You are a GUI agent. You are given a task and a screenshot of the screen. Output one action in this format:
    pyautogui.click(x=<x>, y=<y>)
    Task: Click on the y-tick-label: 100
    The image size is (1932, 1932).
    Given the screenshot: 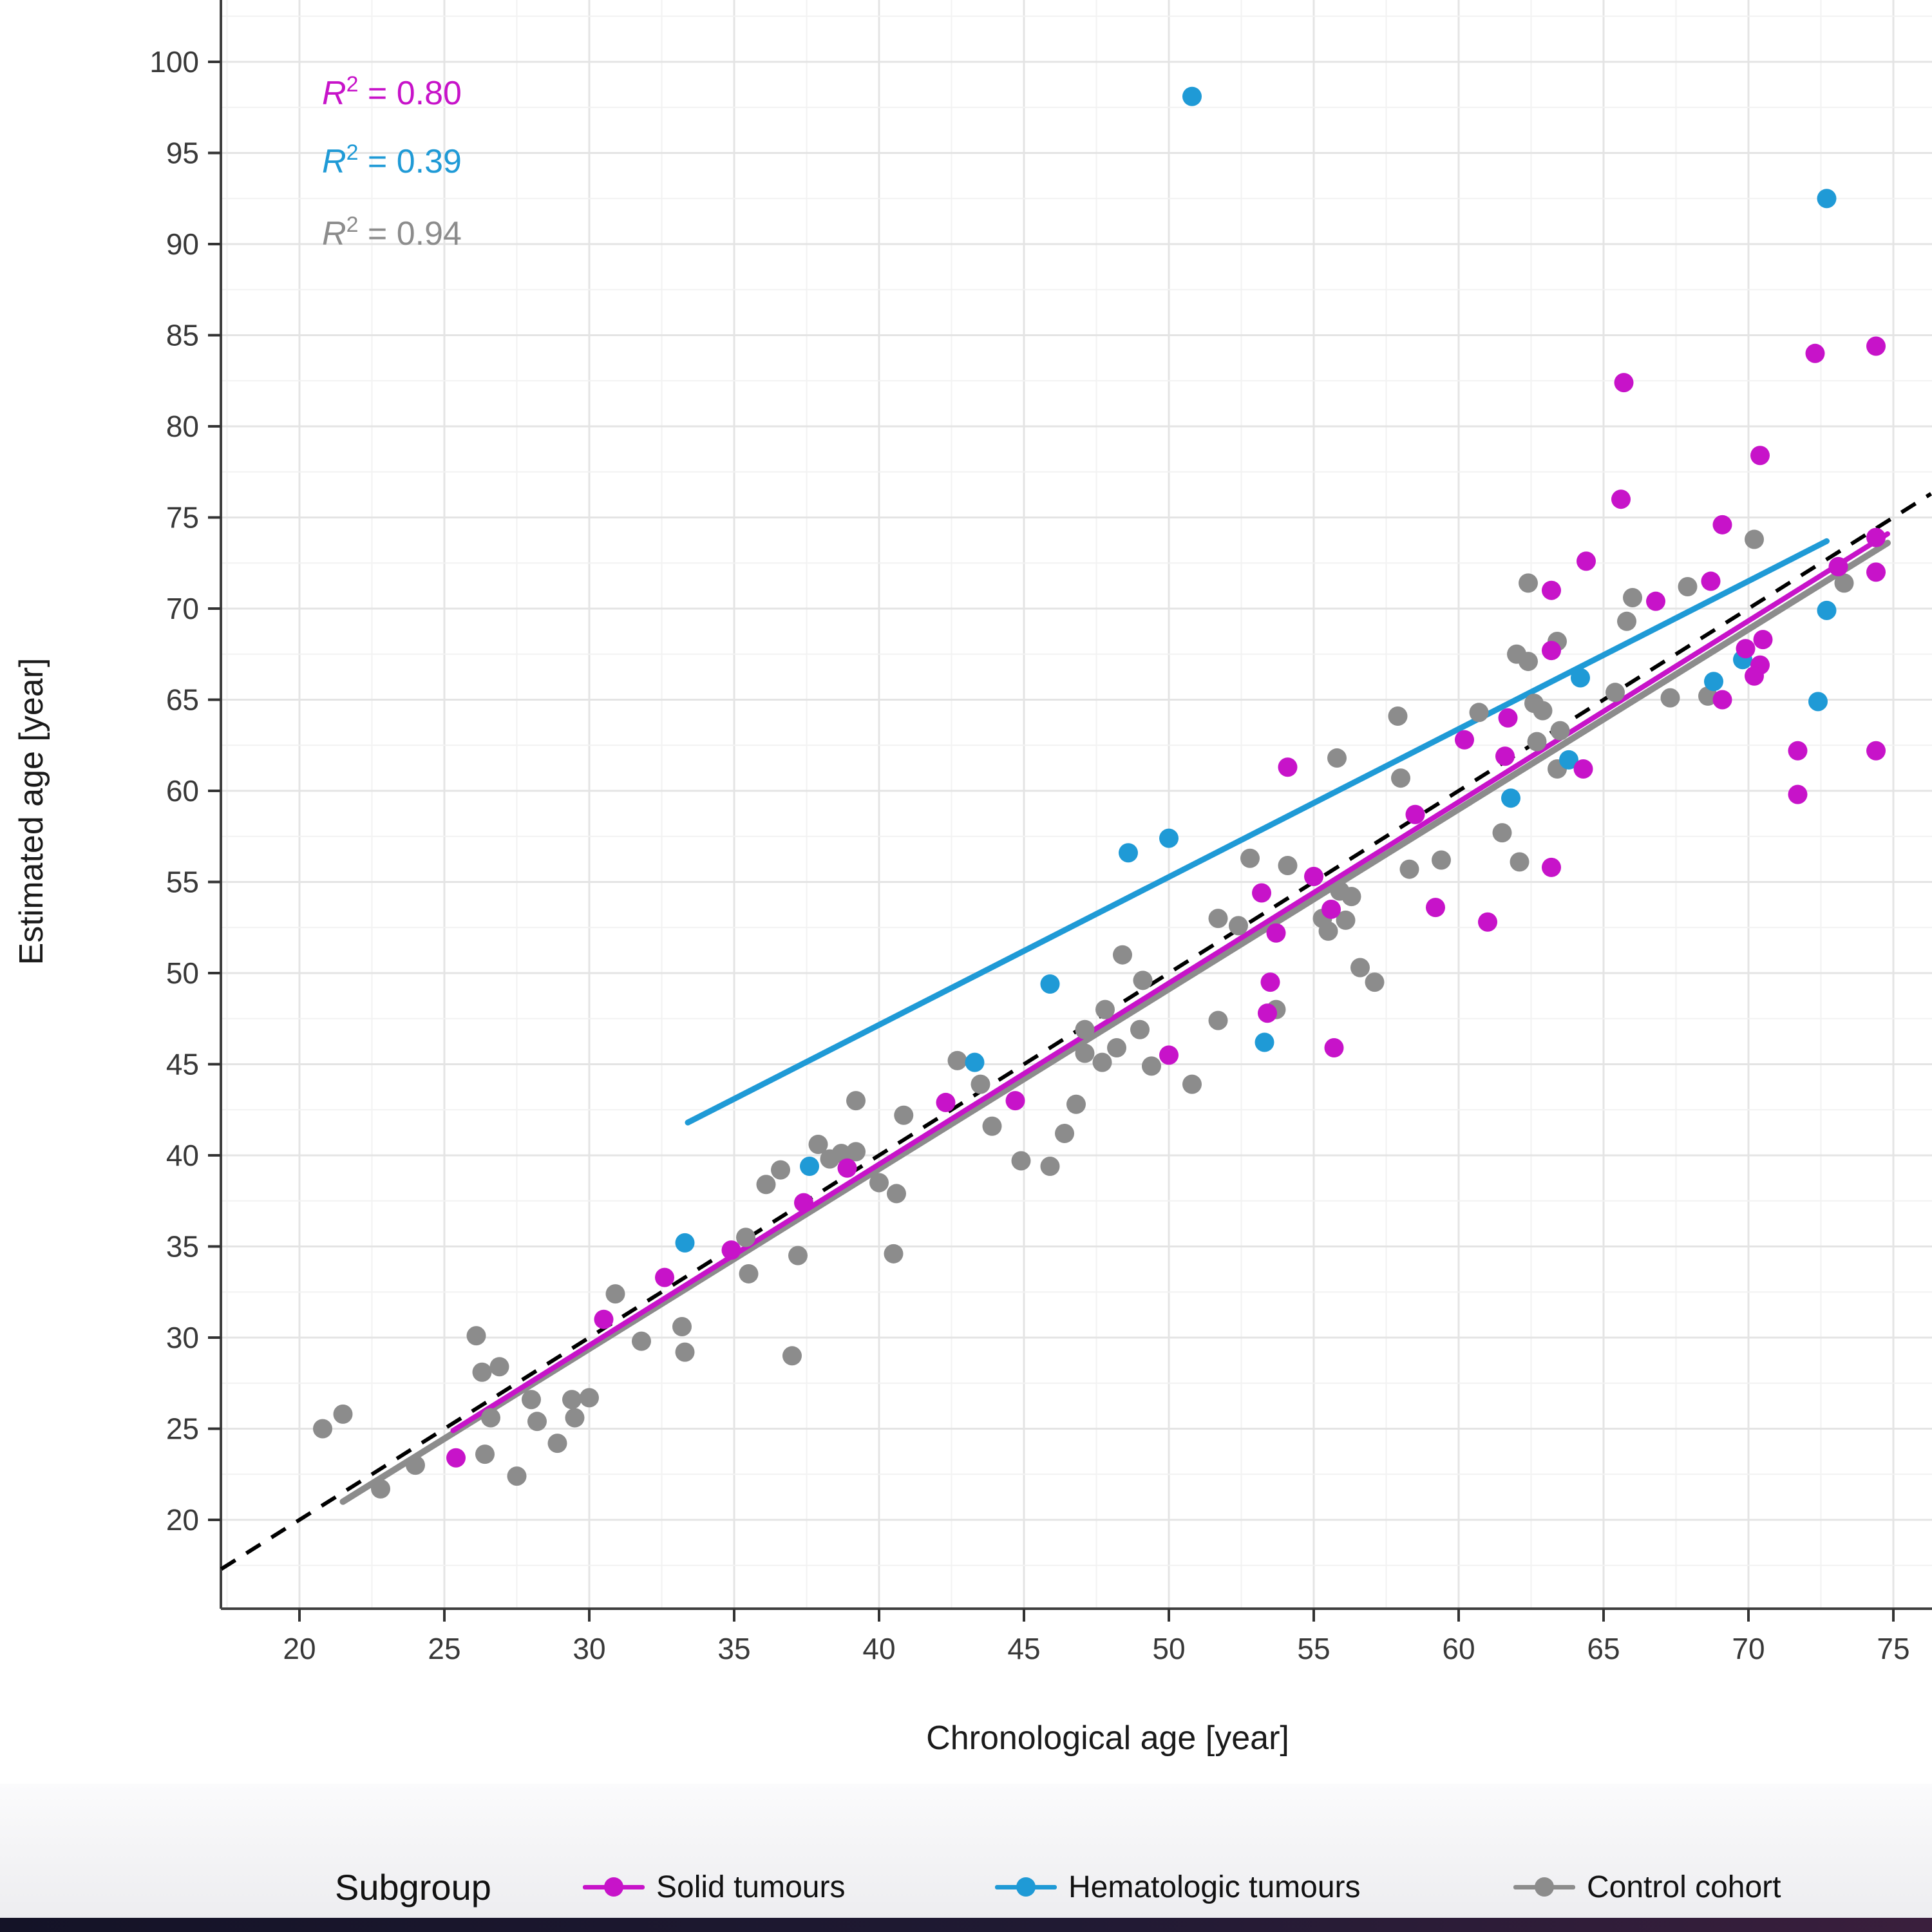 What is the action you would take?
    pyautogui.click(x=174, y=62)
    